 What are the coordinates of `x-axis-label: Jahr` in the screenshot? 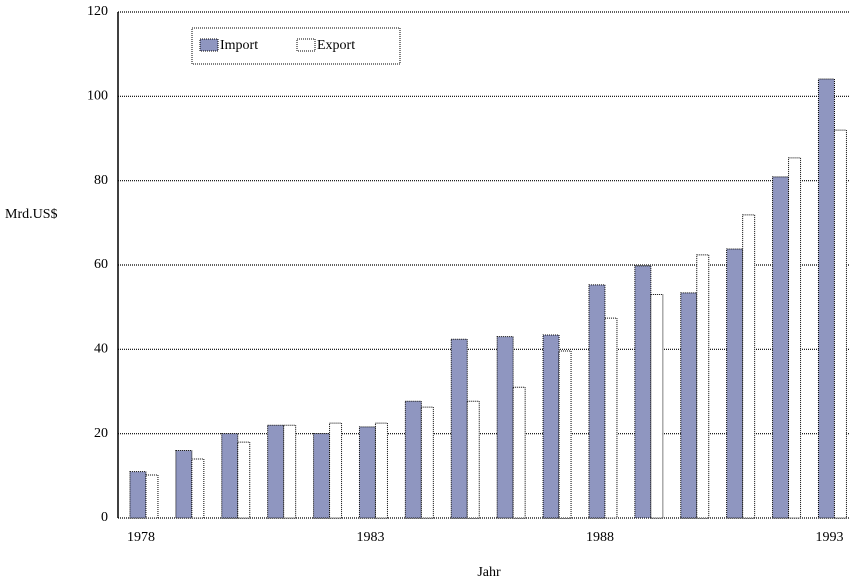 It's located at (489, 572).